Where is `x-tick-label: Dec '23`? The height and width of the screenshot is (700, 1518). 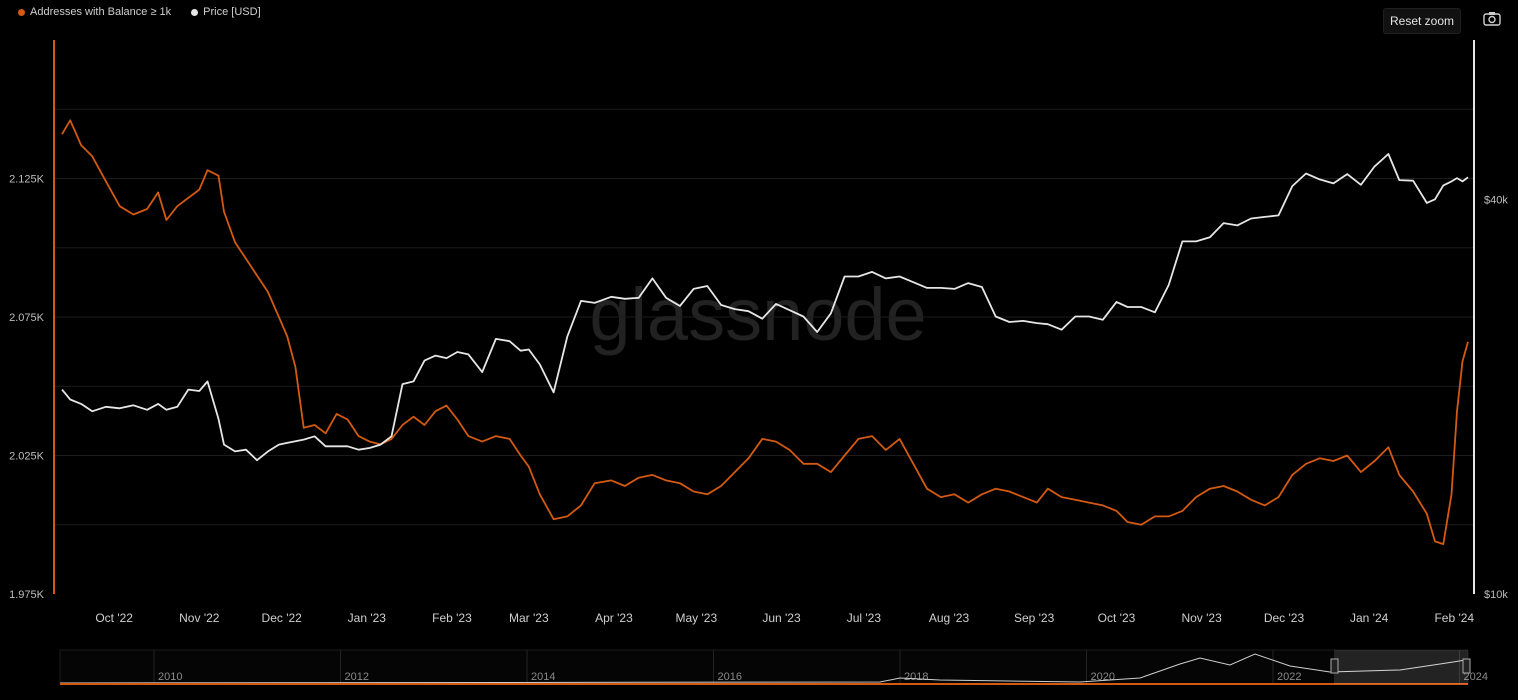
x-tick-label: Dec '23 is located at coordinates (1284, 618).